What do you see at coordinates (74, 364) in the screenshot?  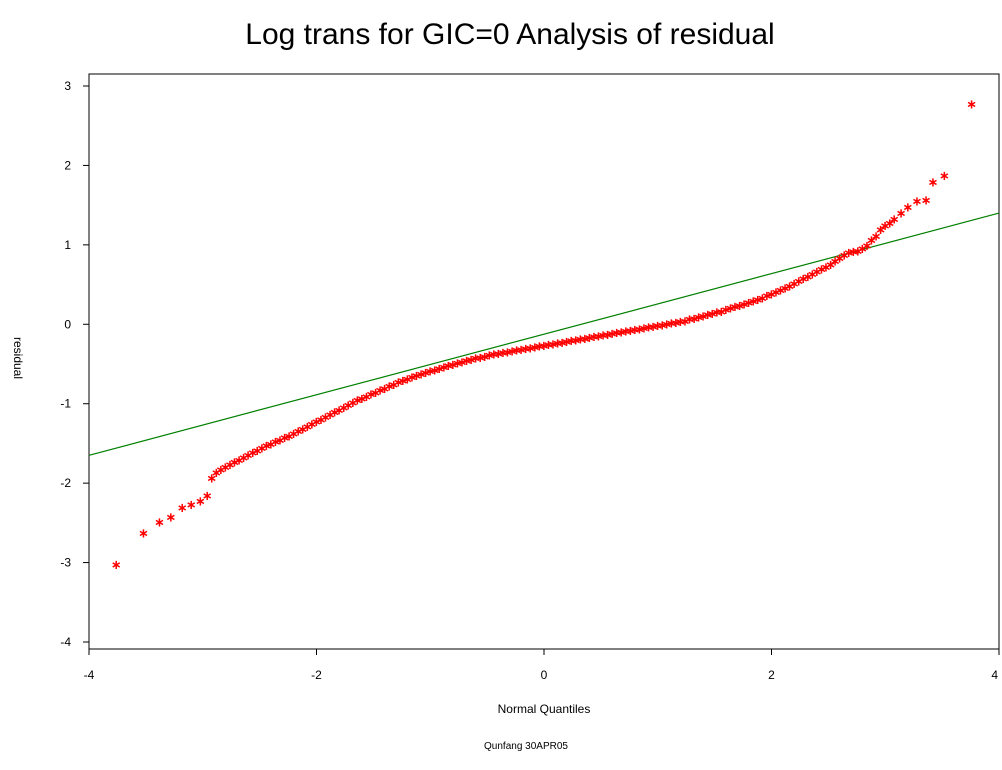 I see `y-axis: -4 -3 -2 -1 0 1 2 3` at bounding box center [74, 364].